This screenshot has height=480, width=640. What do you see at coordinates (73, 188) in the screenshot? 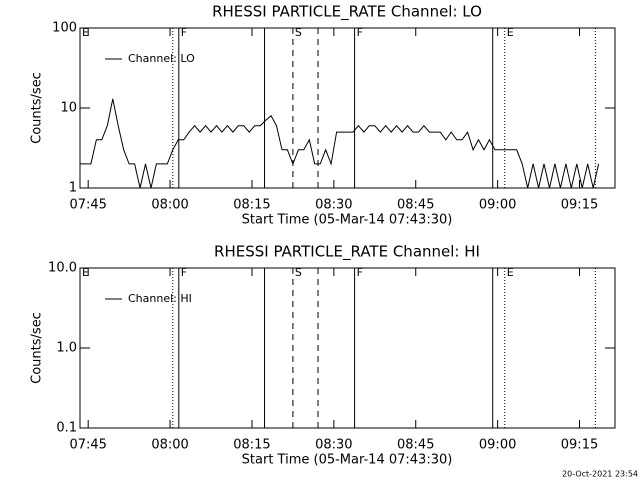
I see `y-tick-label: 1` at bounding box center [73, 188].